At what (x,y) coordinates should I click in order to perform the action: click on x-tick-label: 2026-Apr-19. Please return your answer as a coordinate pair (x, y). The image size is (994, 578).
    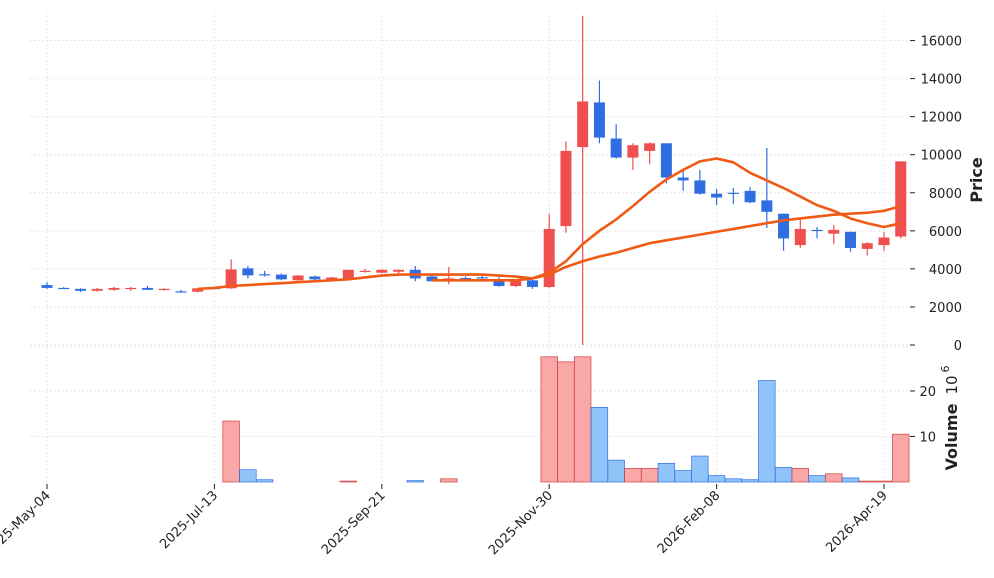
    Looking at the image, I should click on (856, 521).